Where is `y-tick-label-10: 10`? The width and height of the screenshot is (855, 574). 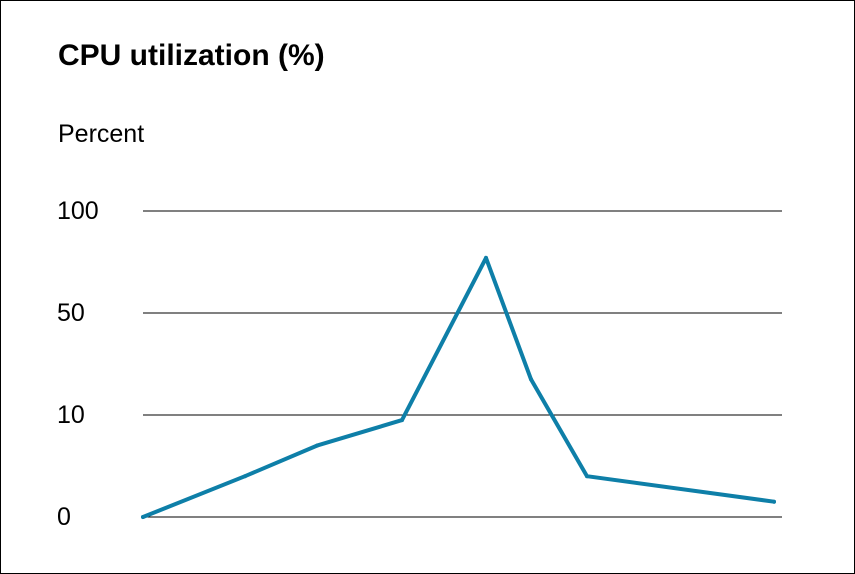
y-tick-label-10: 10 is located at coordinates (71, 415).